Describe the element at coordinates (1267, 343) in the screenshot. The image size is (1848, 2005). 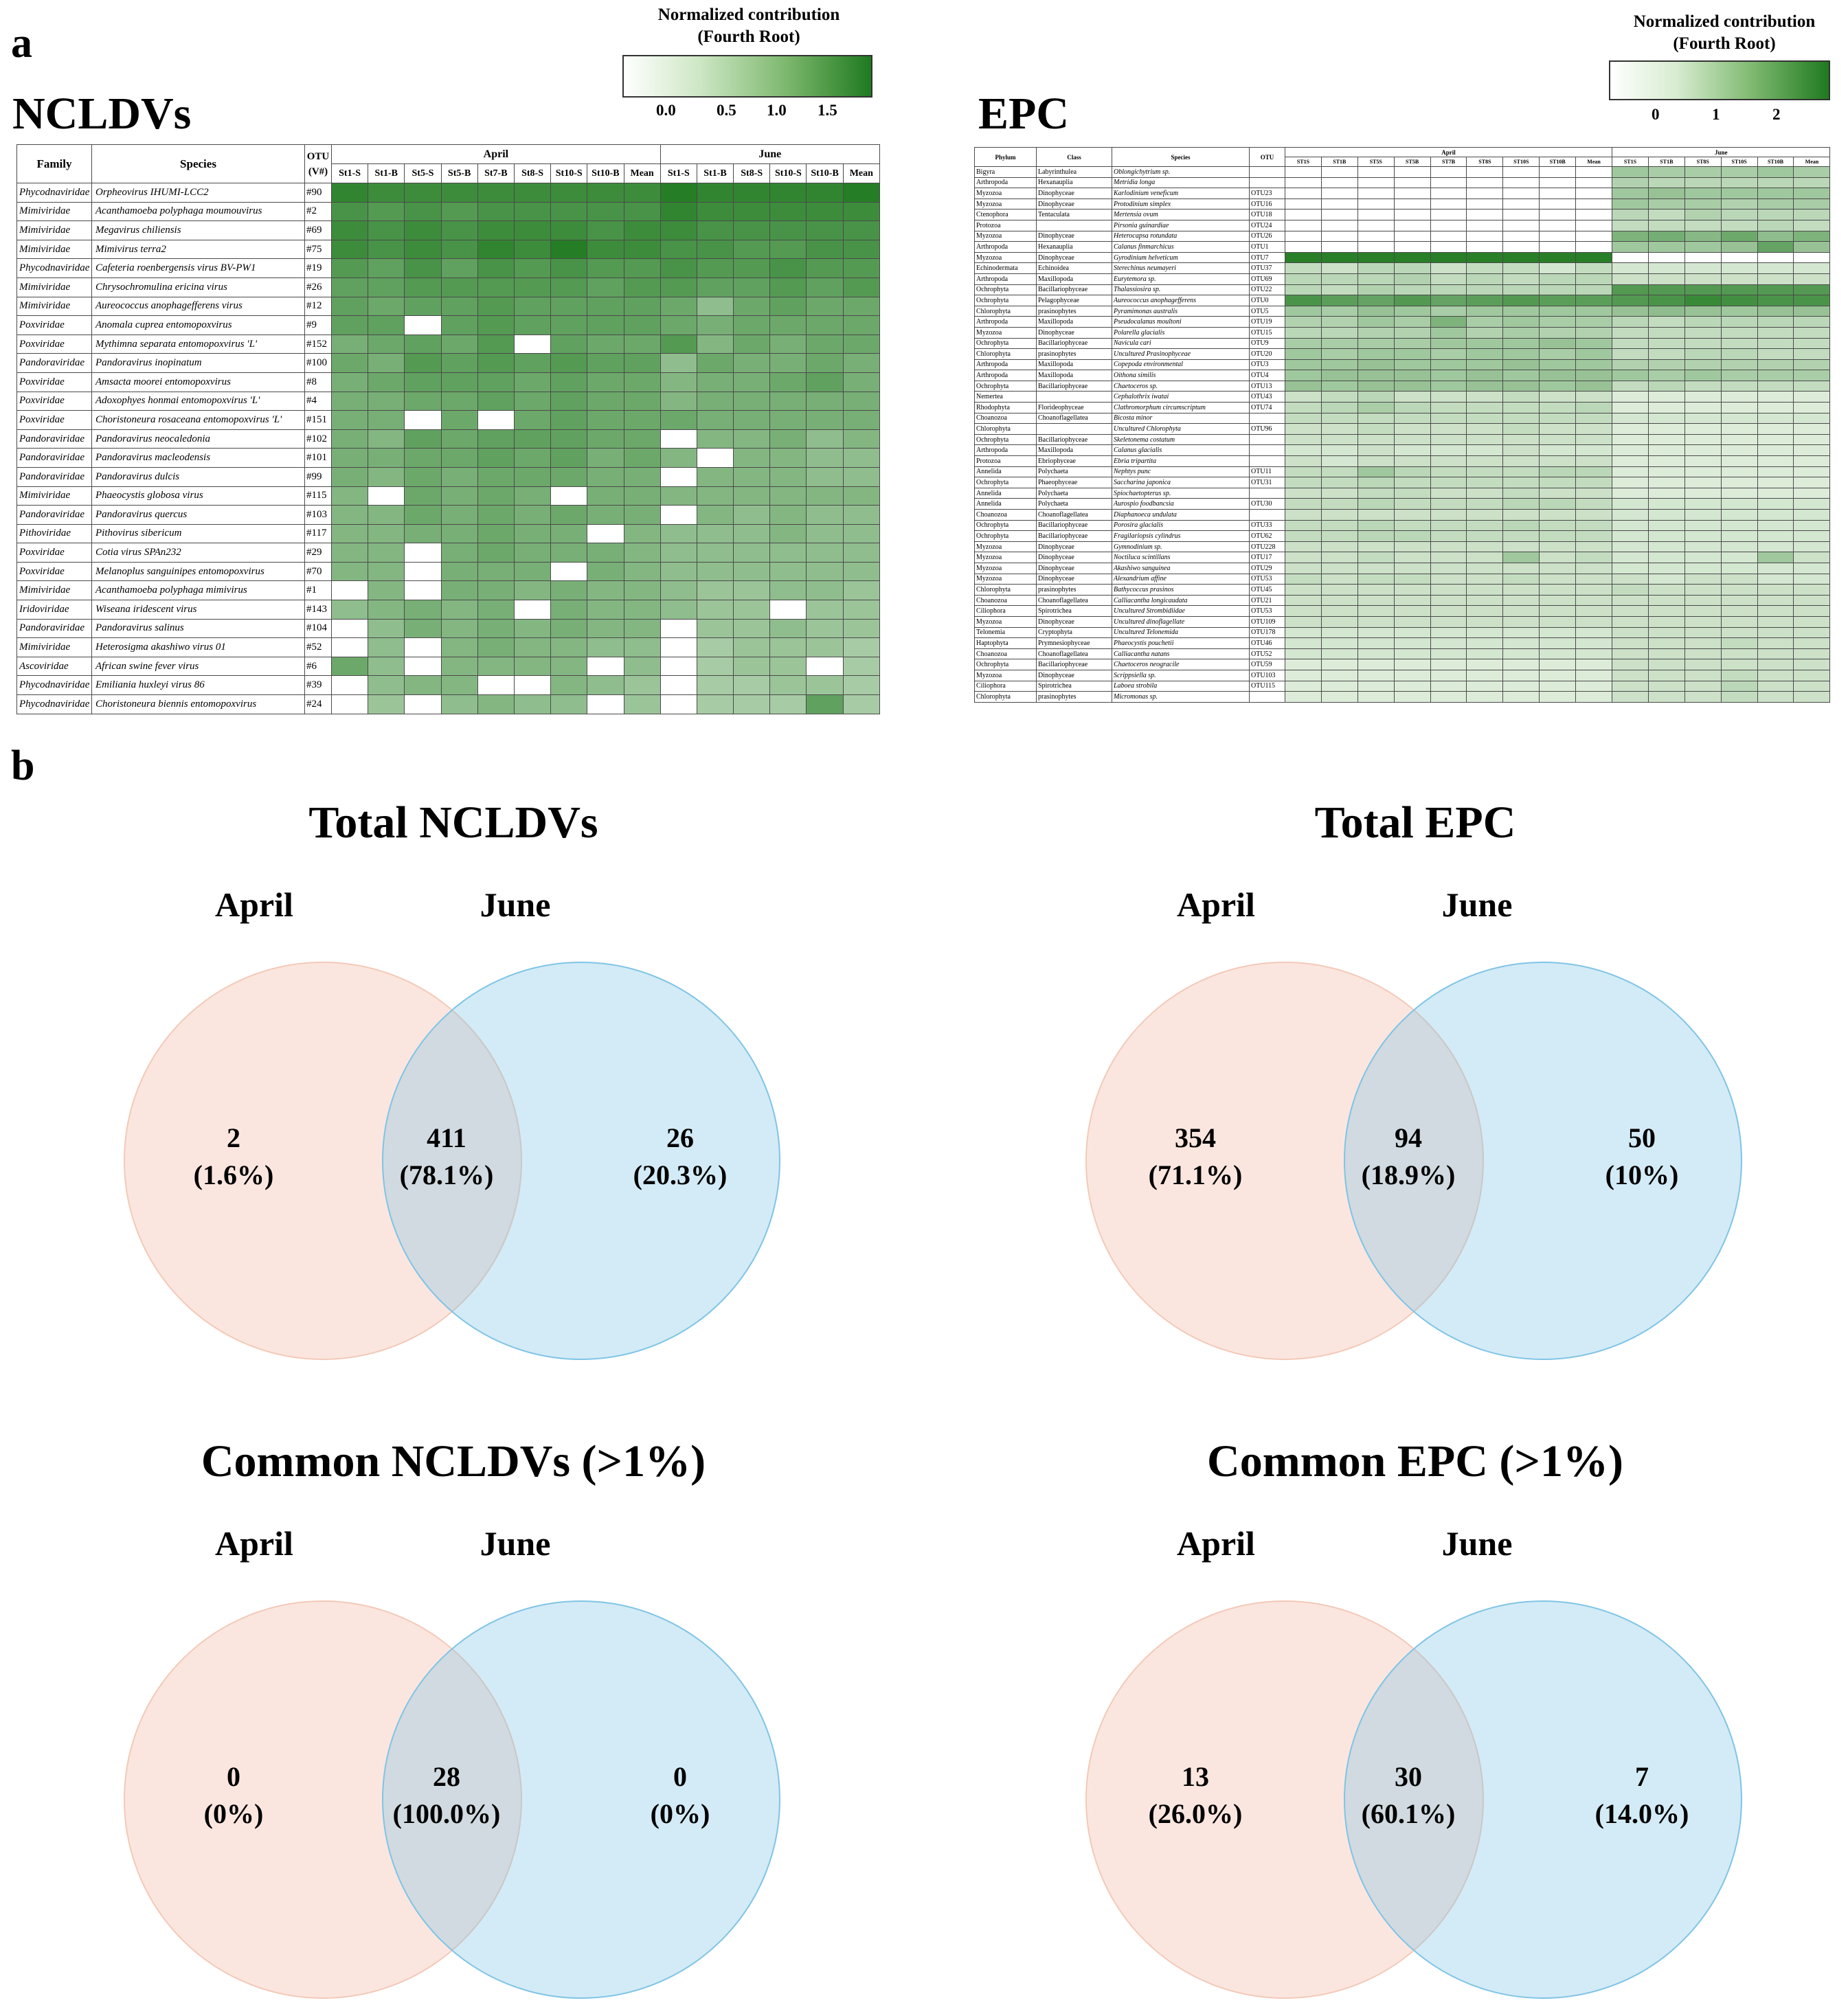
I see `otu-cell: OTU9` at that location.